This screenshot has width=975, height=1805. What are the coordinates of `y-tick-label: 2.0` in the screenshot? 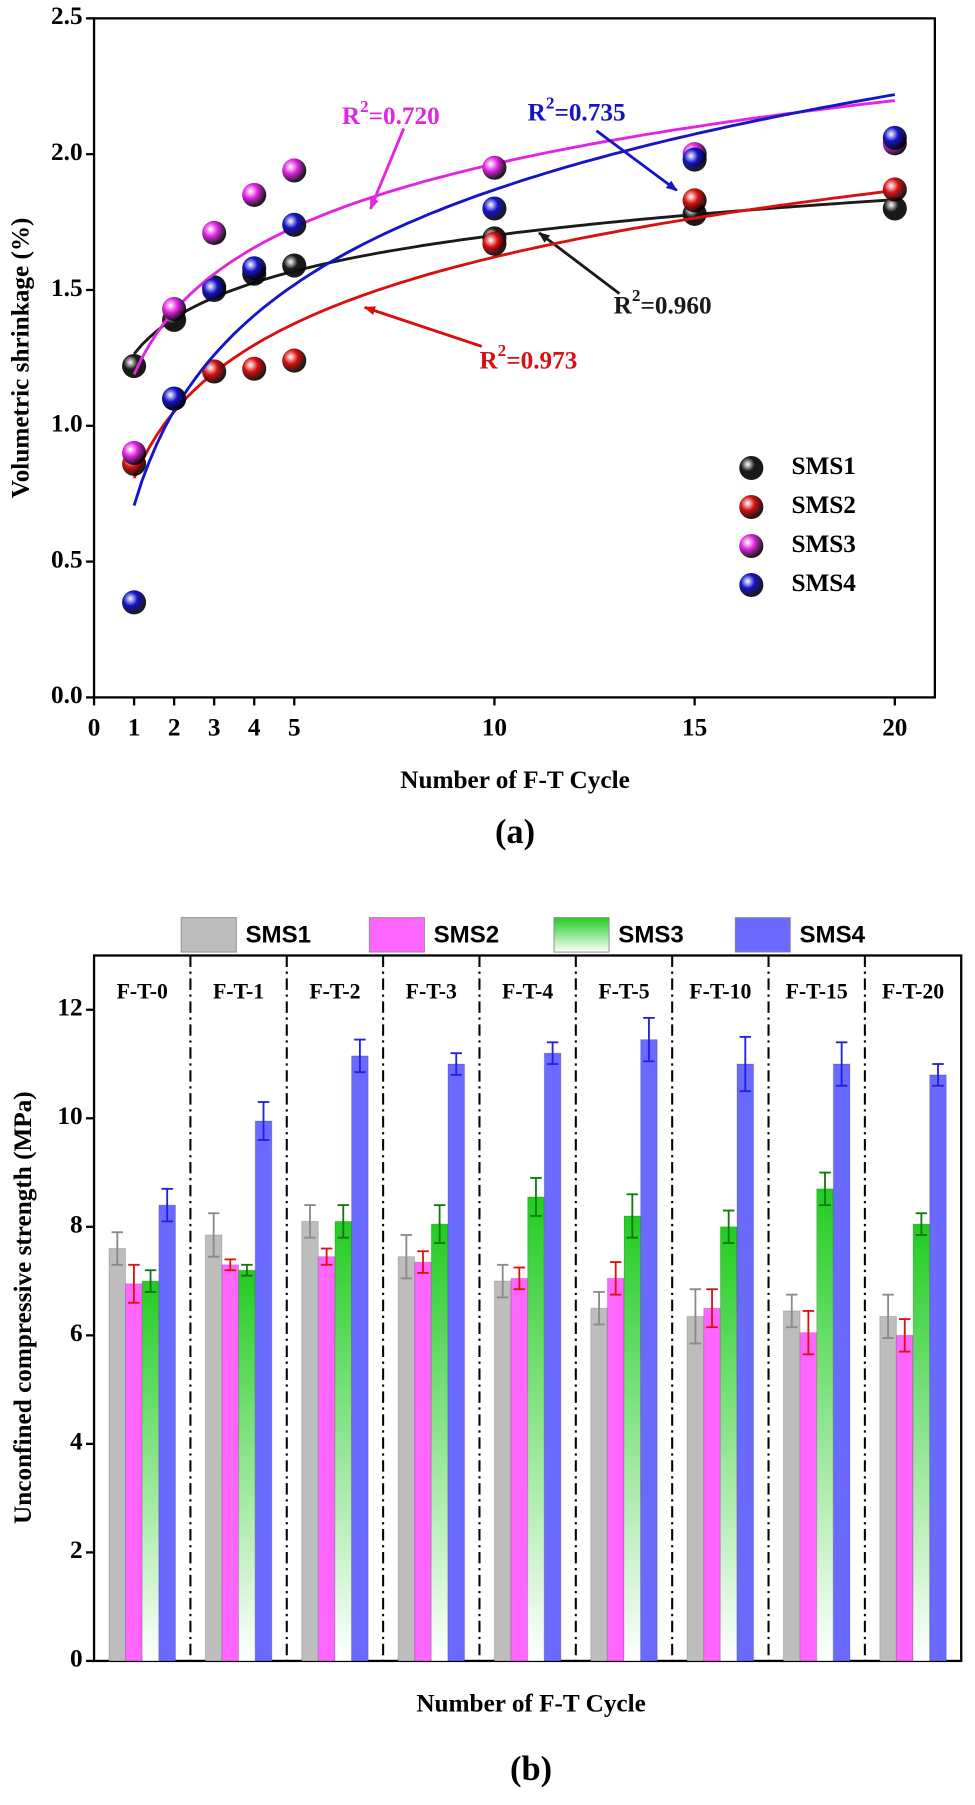 It's located at (67, 152).